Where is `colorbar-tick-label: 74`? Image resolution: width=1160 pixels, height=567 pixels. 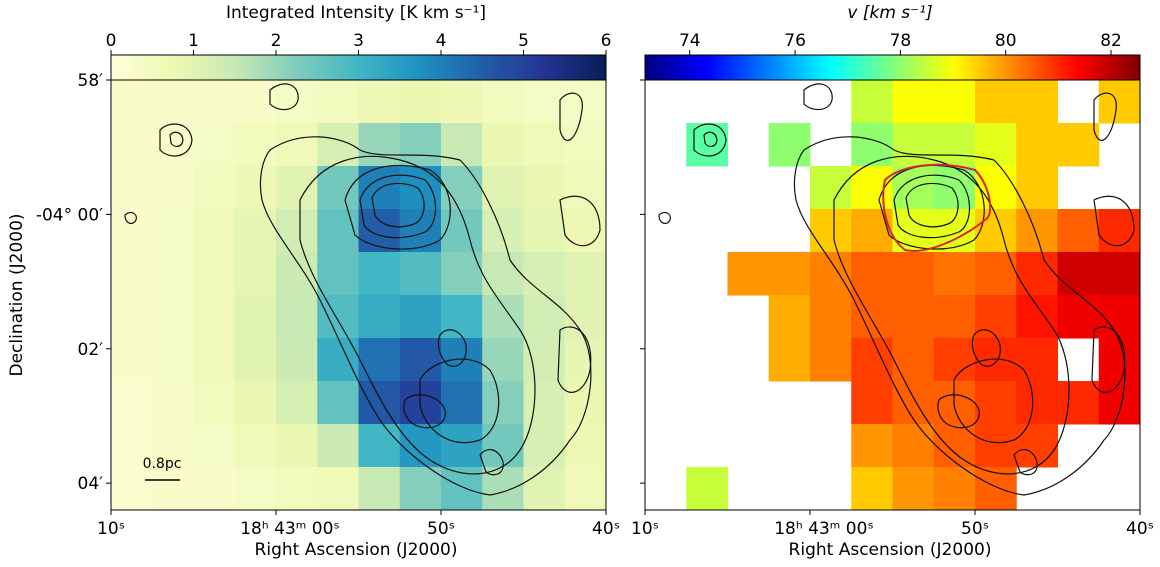
colorbar-tick-label: 74 is located at coordinates (690, 41).